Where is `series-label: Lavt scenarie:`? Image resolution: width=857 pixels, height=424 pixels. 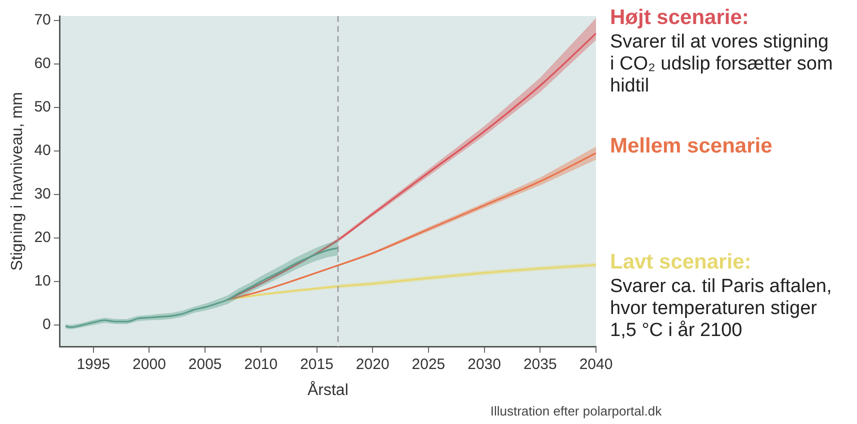 series-label: Lavt scenarie: is located at coordinates (681, 262).